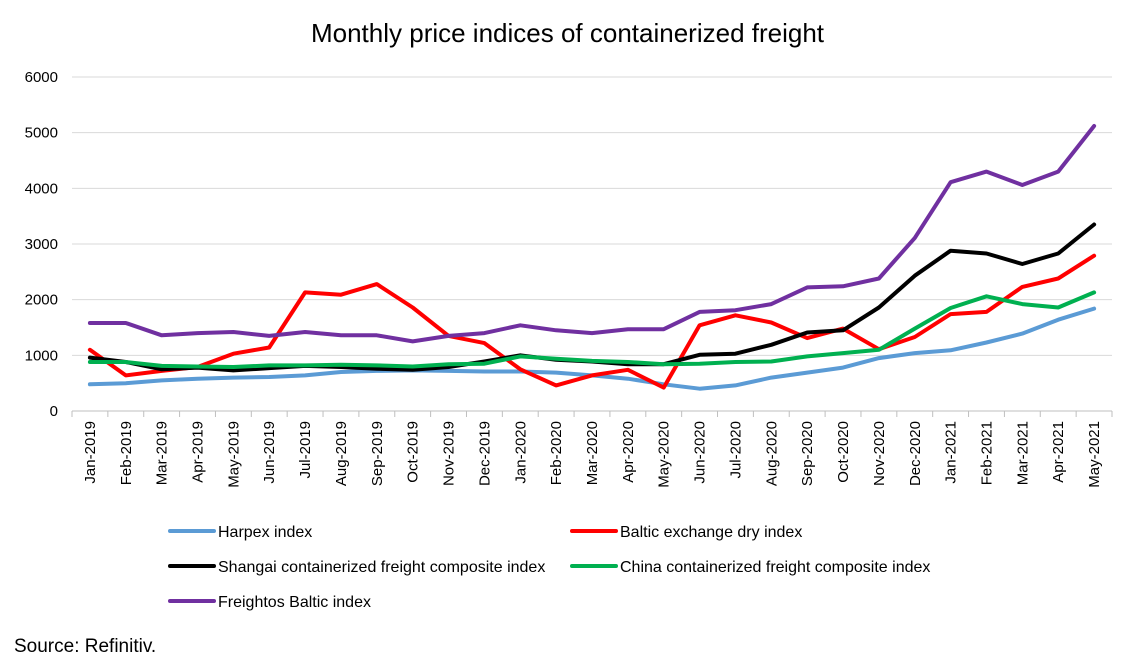 Image resolution: width=1135 pixels, height=672 pixels. What do you see at coordinates (1058, 452) in the screenshot?
I see `x-tick-label: Apr-2021` at bounding box center [1058, 452].